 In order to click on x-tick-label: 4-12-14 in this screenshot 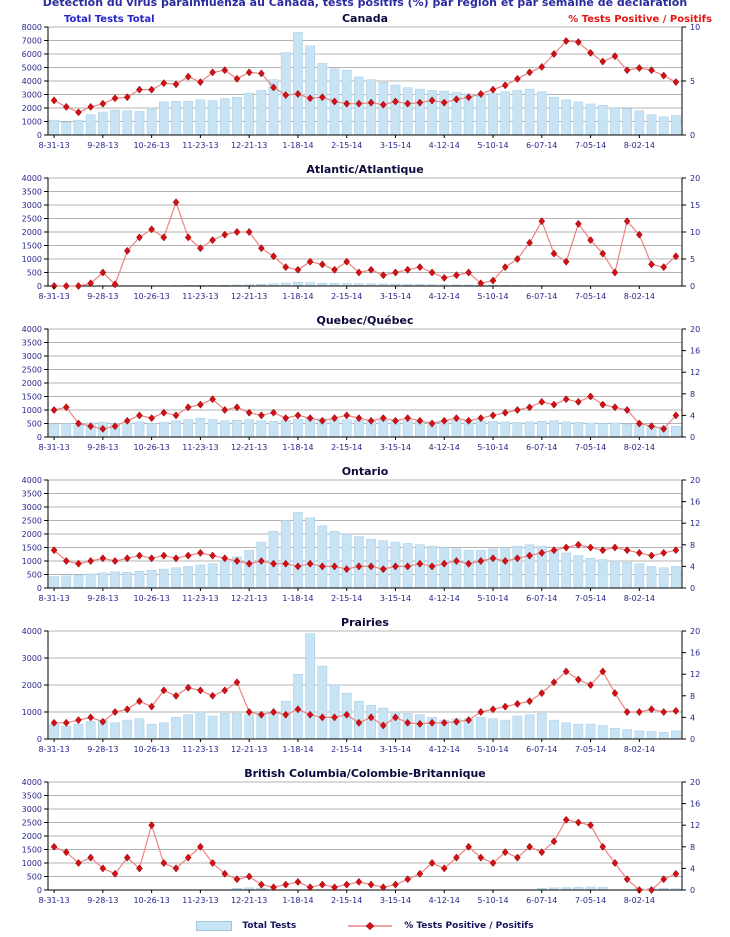, I will do `click(444, 598)`.